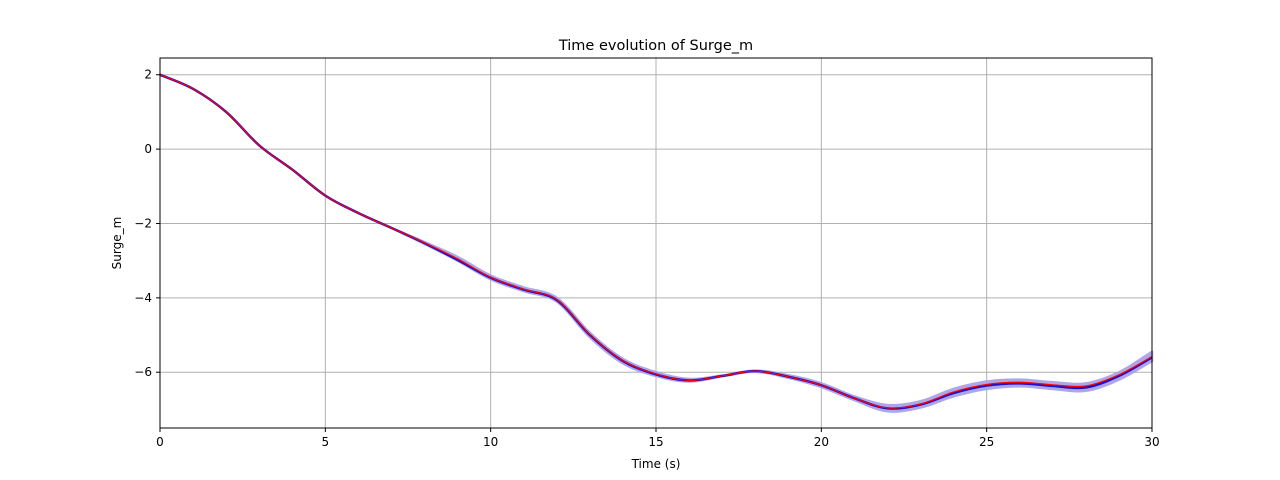 The image size is (1280, 480). I want to click on x-tick-label: 0, so click(160, 442).